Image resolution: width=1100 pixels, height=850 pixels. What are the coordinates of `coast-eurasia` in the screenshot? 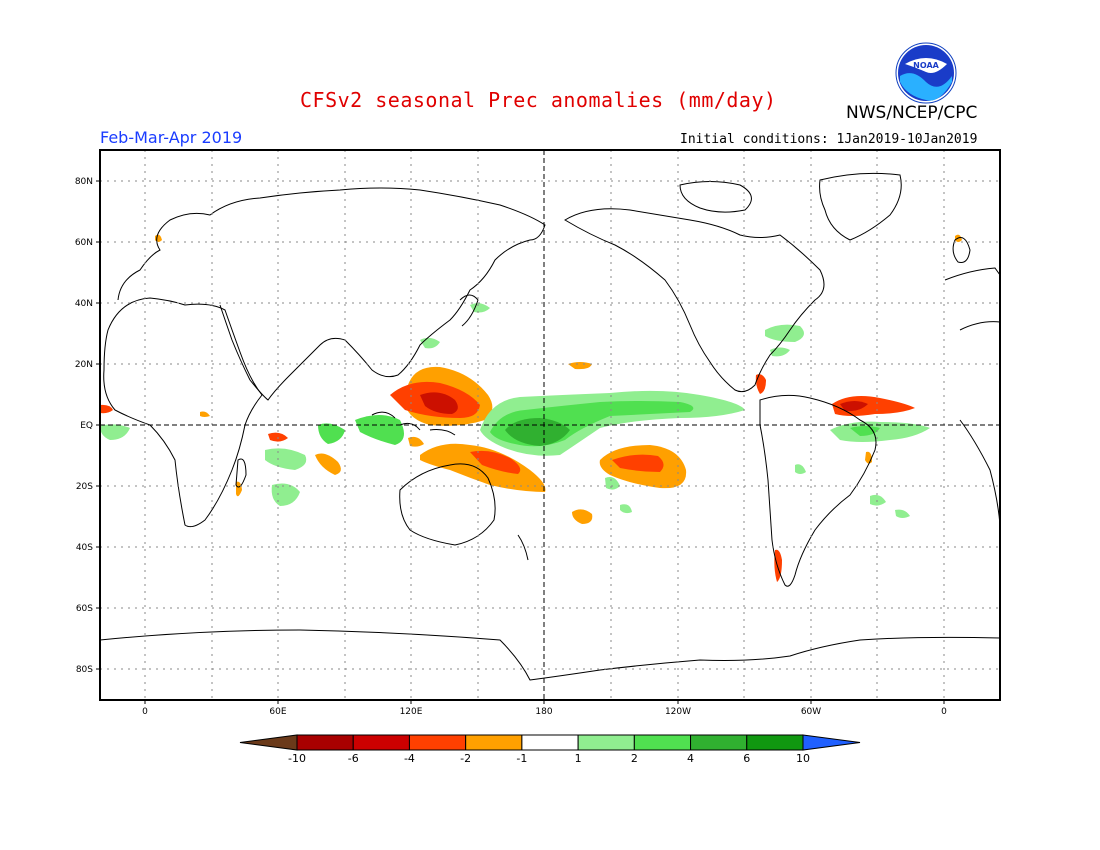 It's located at (331, 294).